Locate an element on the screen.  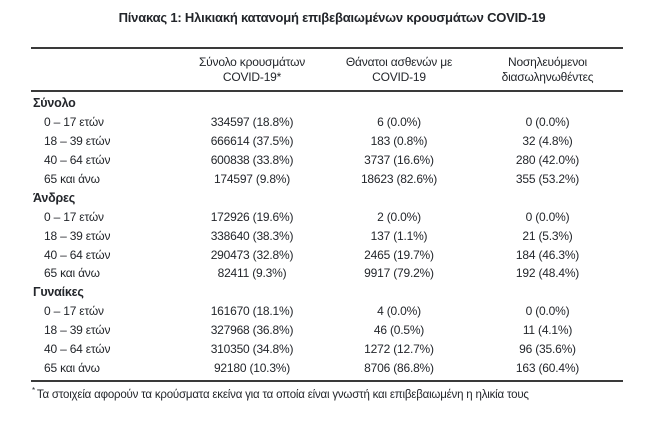
intubated-cell: 163 (60.4%) is located at coordinates (547, 367).